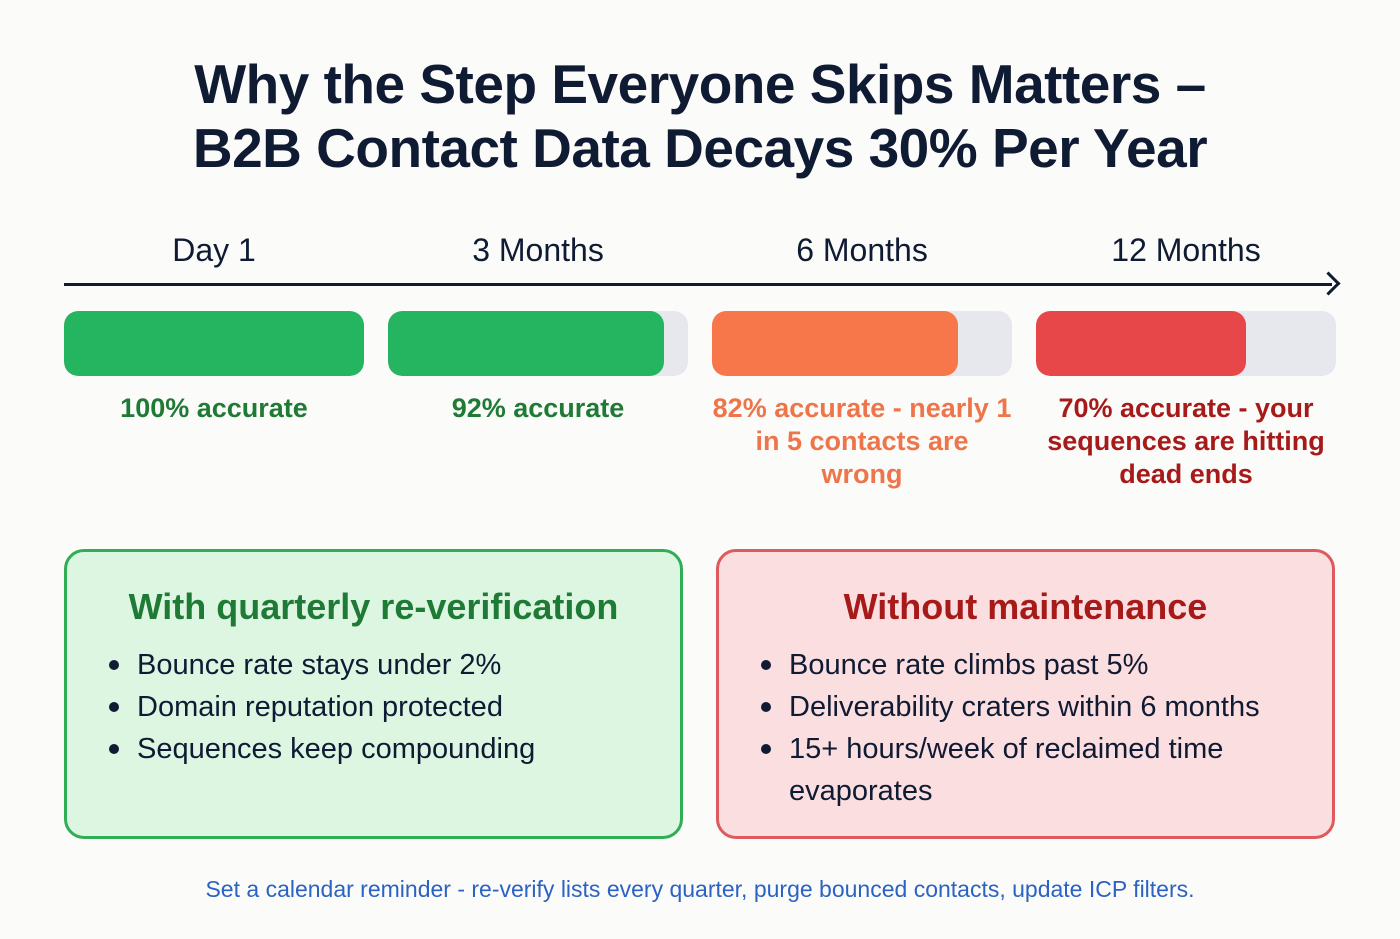 The width and height of the screenshot is (1400, 939). I want to click on list-item: Domain reputation protected, so click(394, 707).